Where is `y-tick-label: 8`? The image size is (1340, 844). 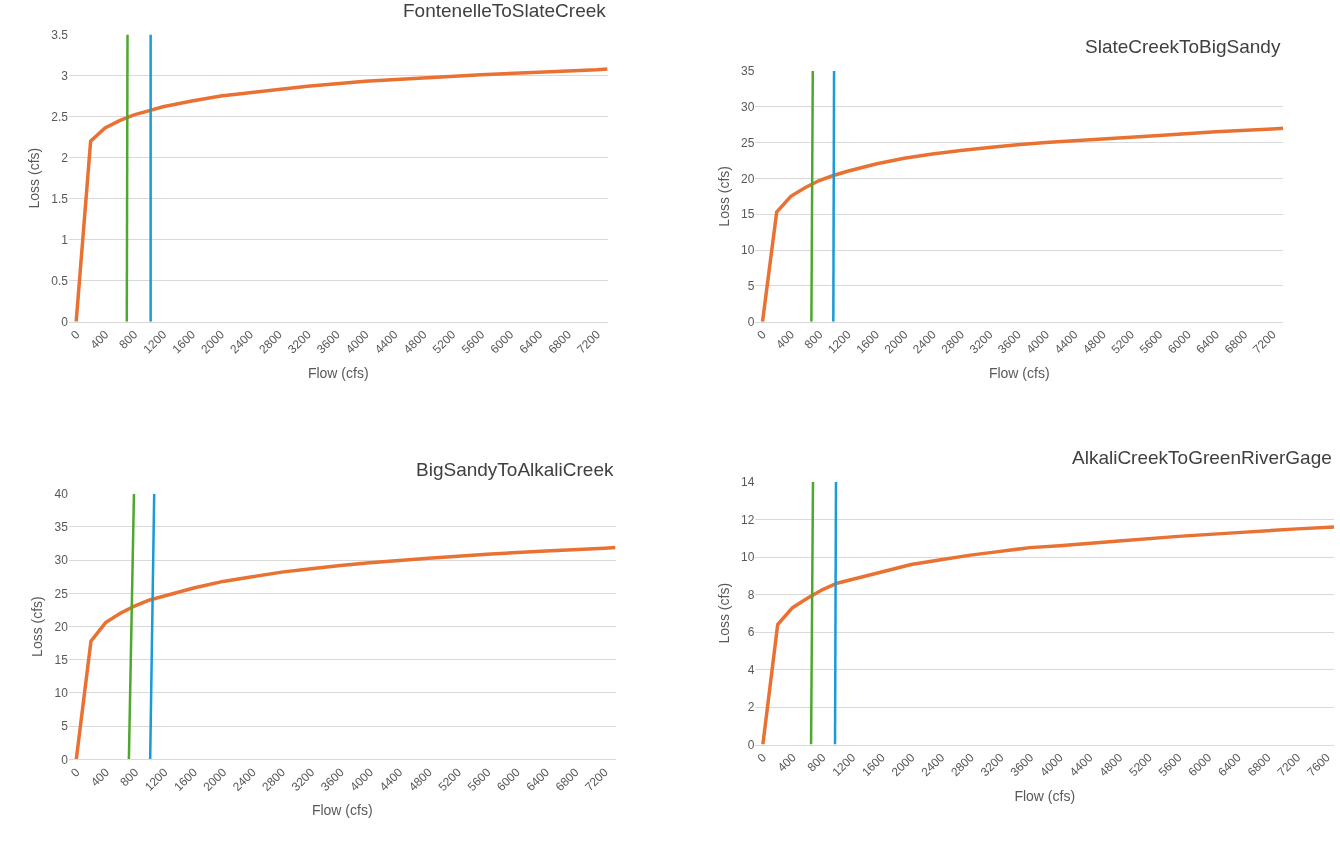 y-tick-label: 8 is located at coordinates (751, 594).